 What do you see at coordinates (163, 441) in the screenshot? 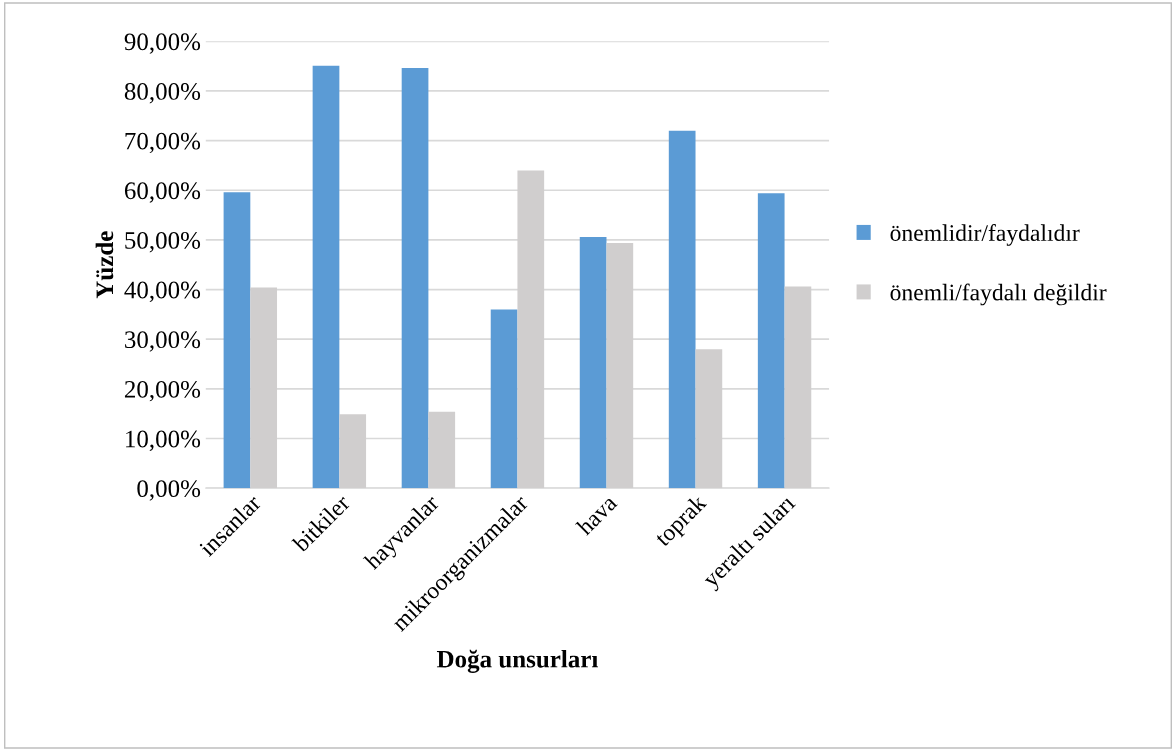
I see `y-tick-label: 10,00%` at bounding box center [163, 441].